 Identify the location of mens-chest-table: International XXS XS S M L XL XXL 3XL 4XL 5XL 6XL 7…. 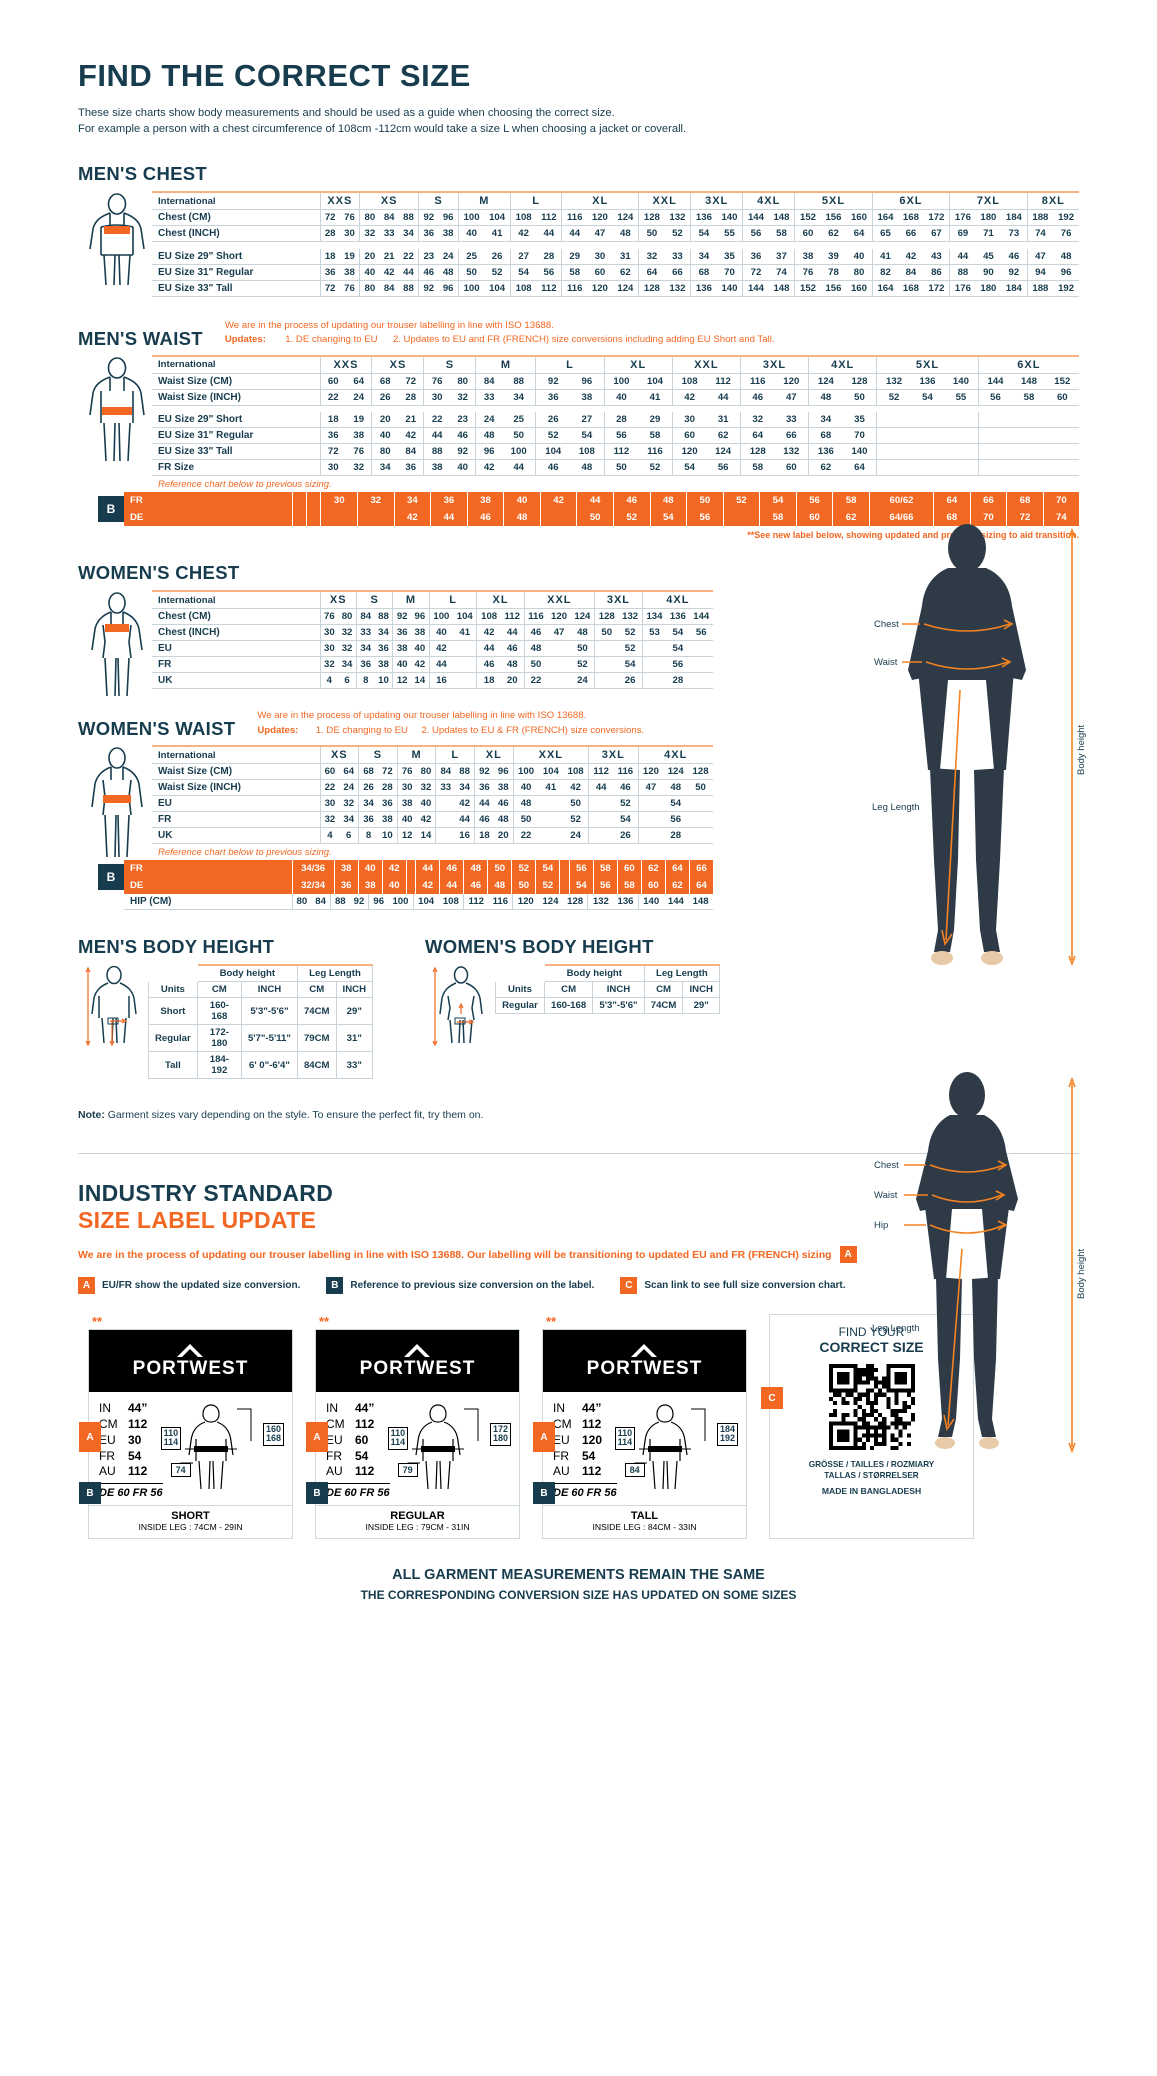
(615, 244).